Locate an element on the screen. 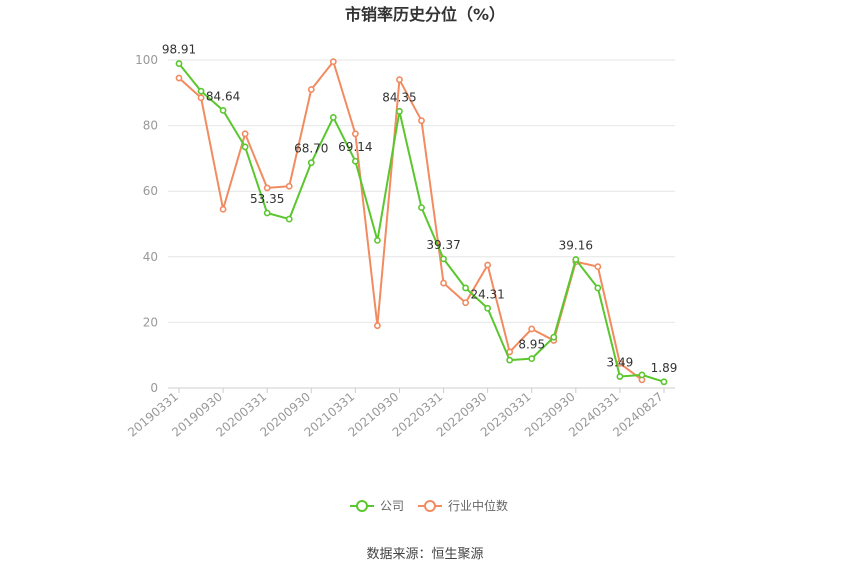  data-label: 3.49 is located at coordinates (620, 363).